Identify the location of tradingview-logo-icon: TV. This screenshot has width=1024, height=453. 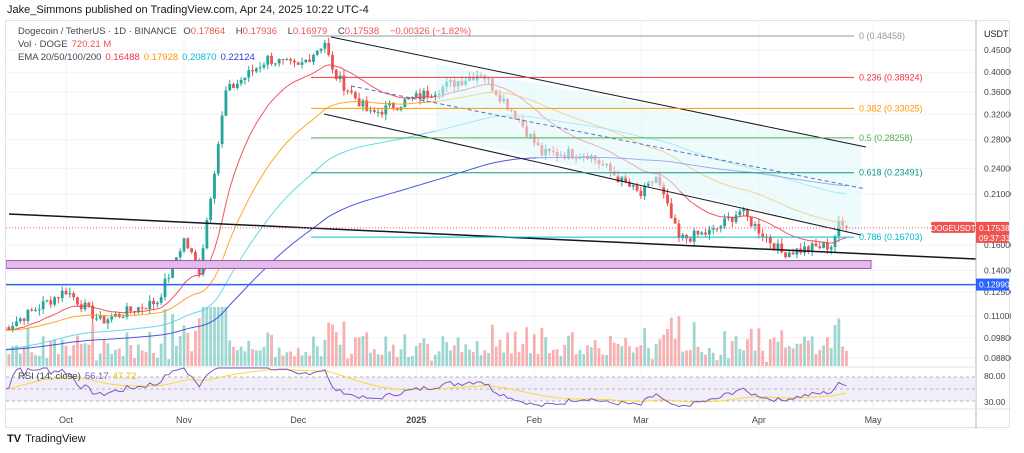
(14, 439).